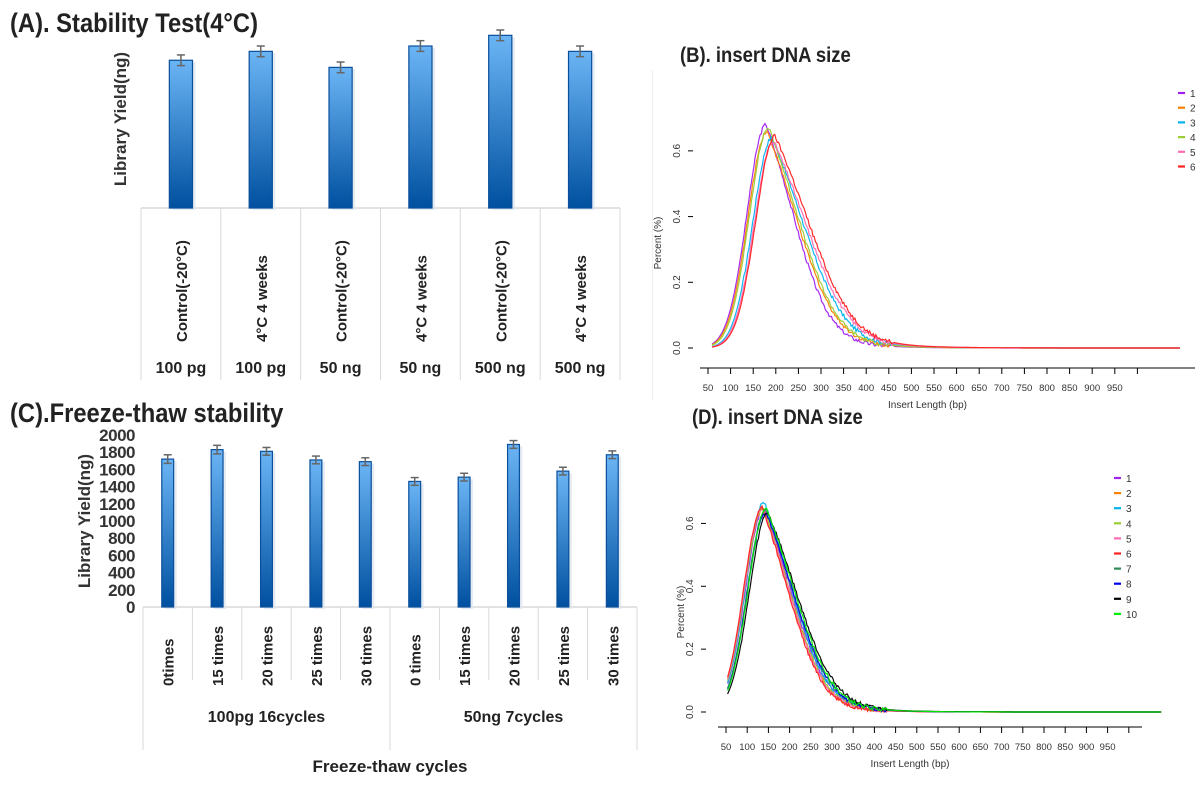 This screenshot has height=800, width=1200. I want to click on x-tick-label: 800, so click(1047, 388).